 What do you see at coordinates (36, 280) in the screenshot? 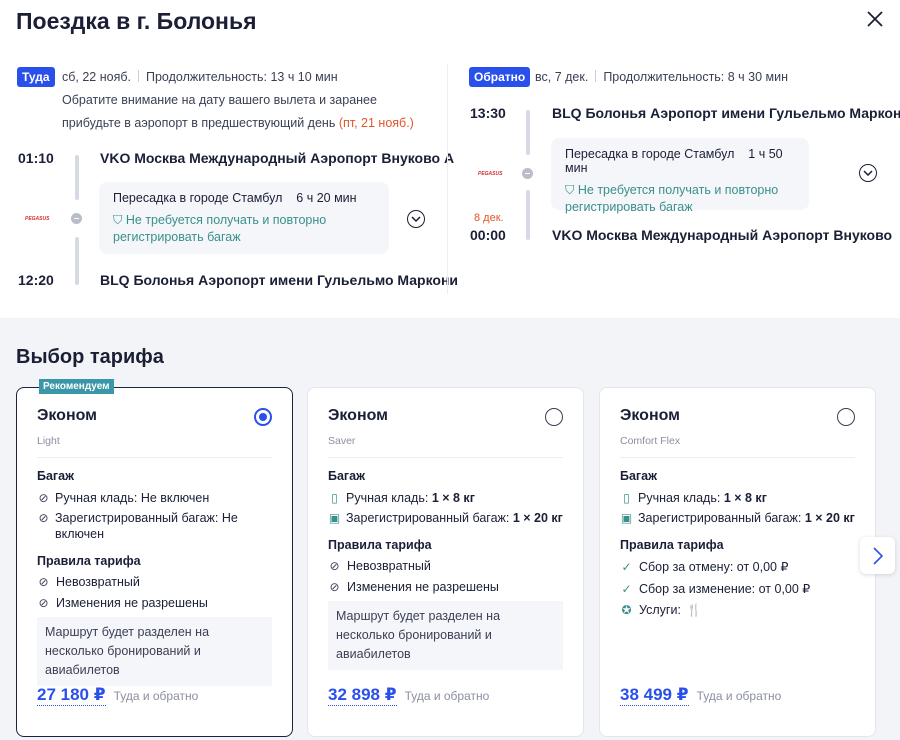
I see `arrival-time: 12:20` at bounding box center [36, 280].